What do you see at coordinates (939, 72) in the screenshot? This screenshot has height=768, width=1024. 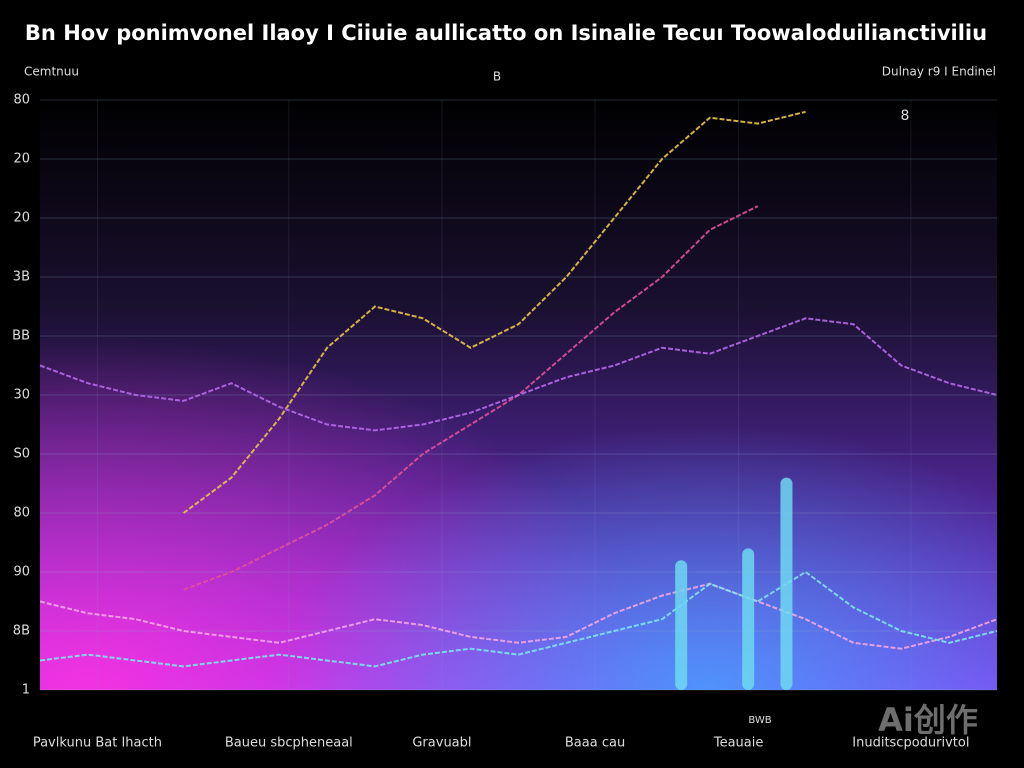 I see `annotation: Dulnay r9 I Endinel` at bounding box center [939, 72].